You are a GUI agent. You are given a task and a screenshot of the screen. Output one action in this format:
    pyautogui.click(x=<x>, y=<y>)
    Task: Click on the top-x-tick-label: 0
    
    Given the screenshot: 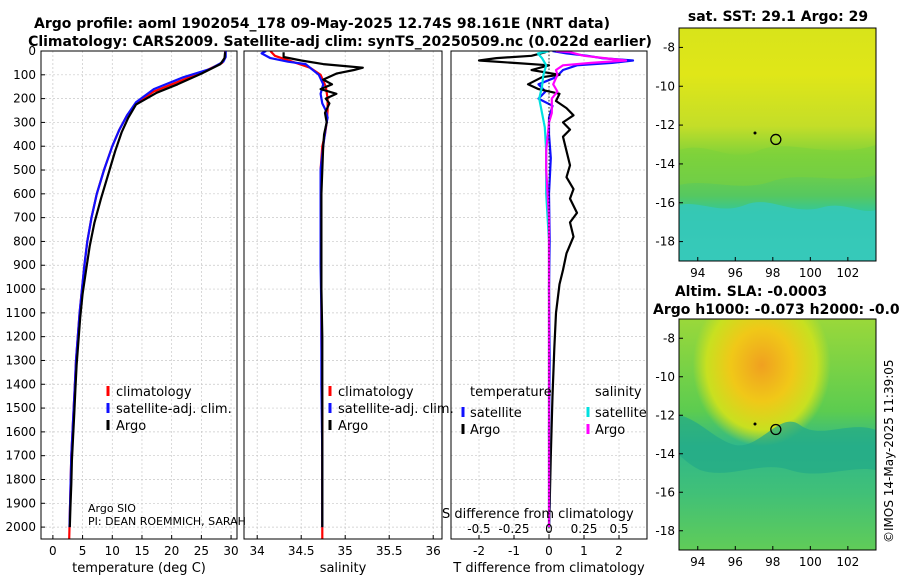 What is the action you would take?
    pyautogui.click(x=549, y=529)
    